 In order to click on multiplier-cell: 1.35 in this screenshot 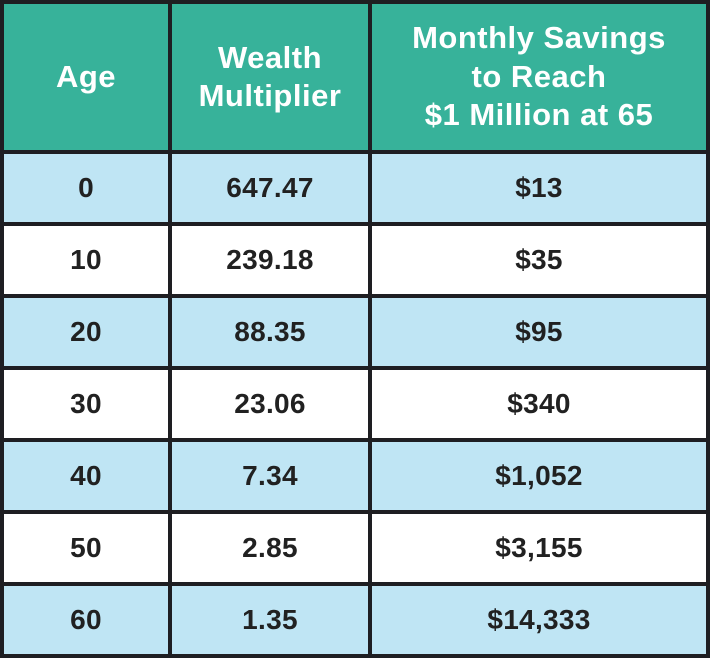, I will do `click(270, 620)`.